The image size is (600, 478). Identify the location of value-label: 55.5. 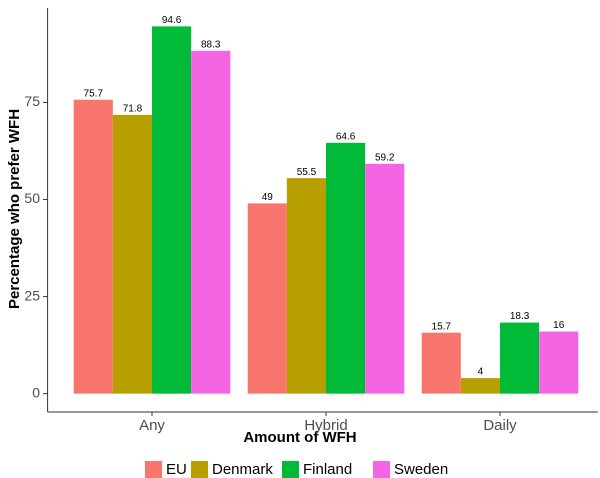
(307, 172).